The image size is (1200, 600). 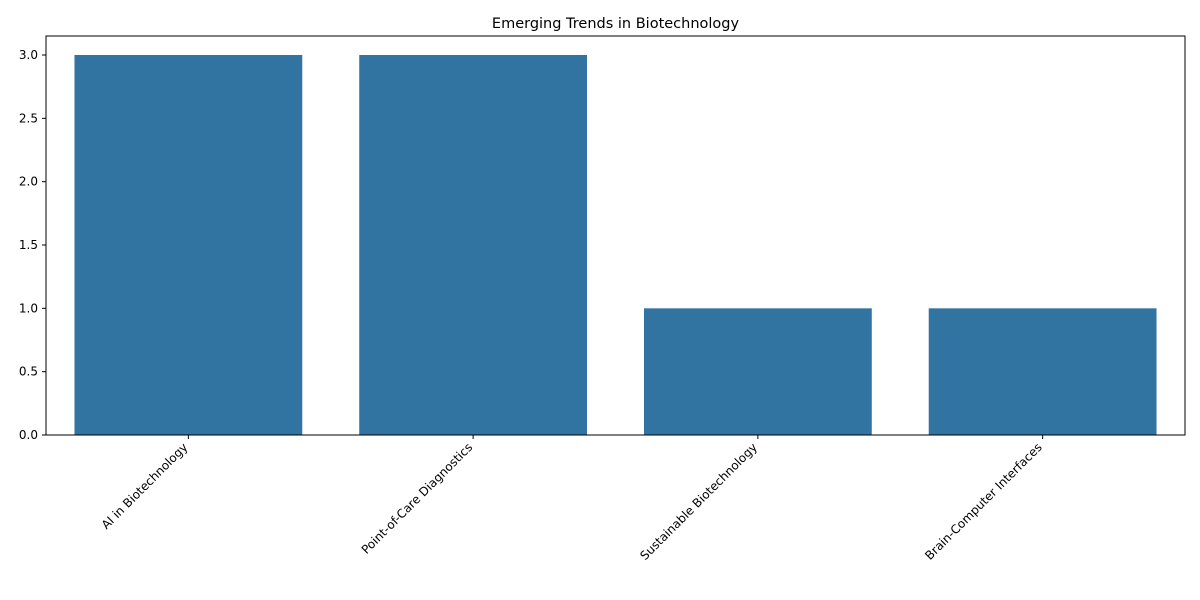 I want to click on y-axis: 0.0 0.5 1.0 1.5 2.0 2.5 3.0, so click(x=32, y=245).